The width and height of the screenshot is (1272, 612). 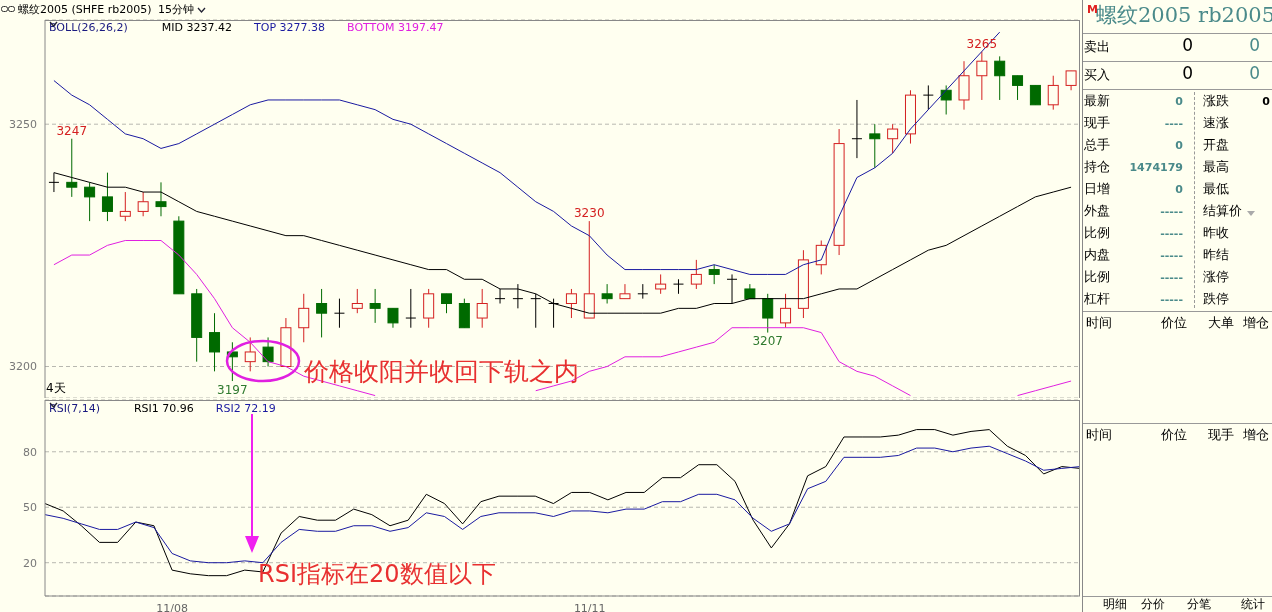 I want to click on annotation: 3265, so click(x=982, y=43).